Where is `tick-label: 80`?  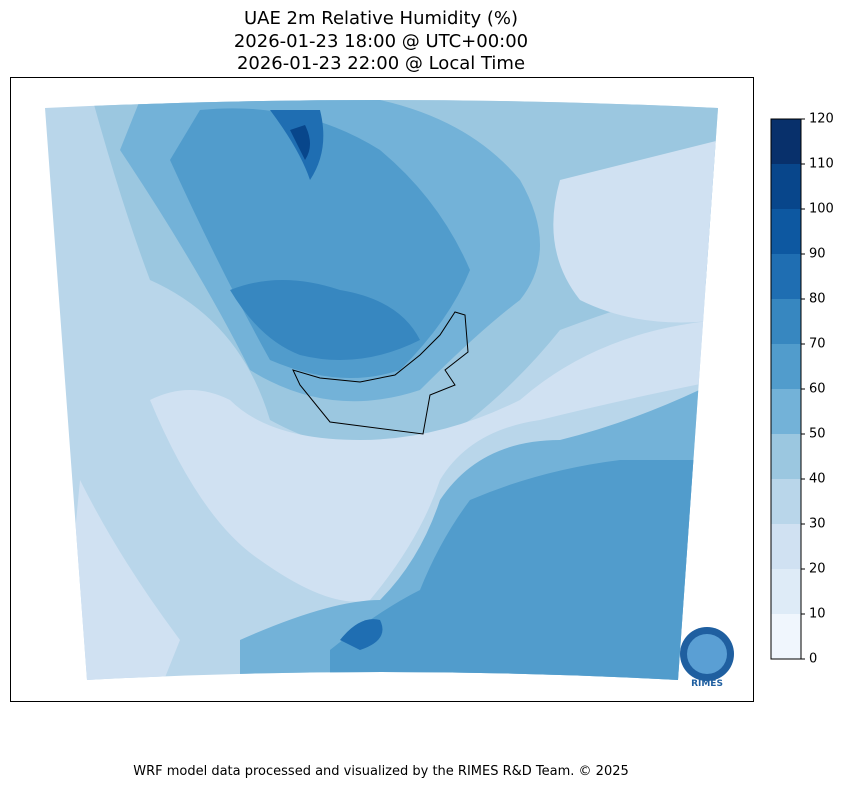
tick-label: 80 is located at coordinates (817, 299).